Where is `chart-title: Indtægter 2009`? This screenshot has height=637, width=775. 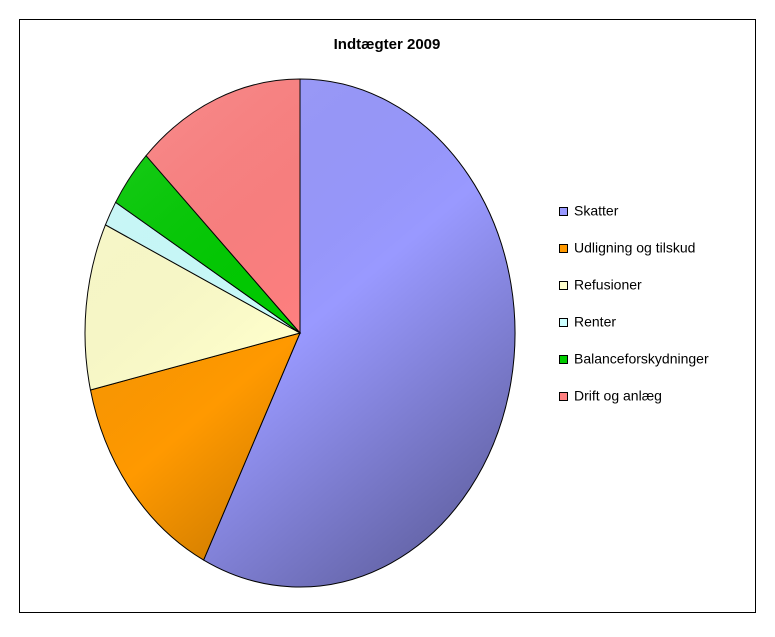 chart-title: Indtægter 2009 is located at coordinates (387, 44).